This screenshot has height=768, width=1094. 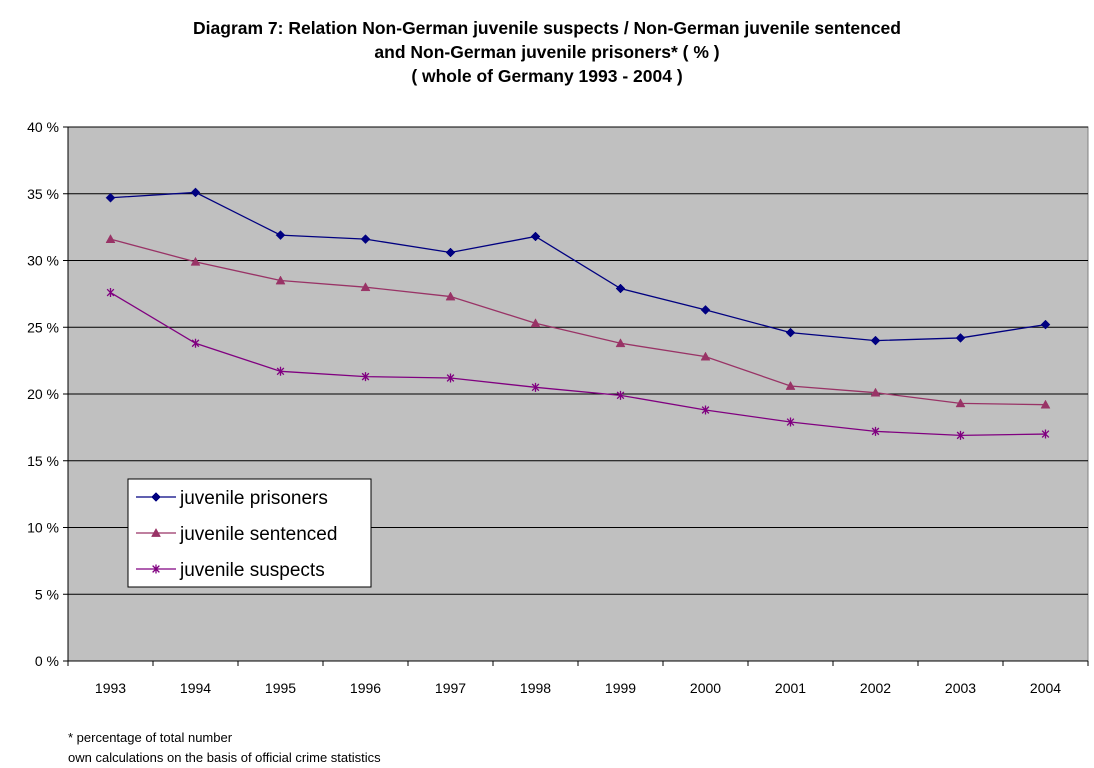 I want to click on legend-label-2: juvenile suspects, so click(x=252, y=570).